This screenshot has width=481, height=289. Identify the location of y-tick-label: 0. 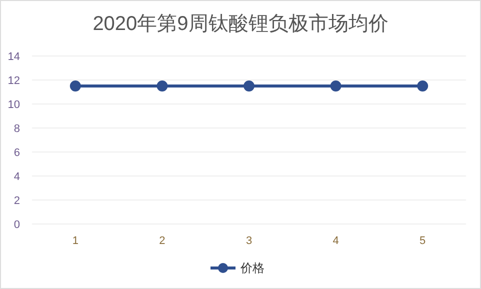
(17, 225).